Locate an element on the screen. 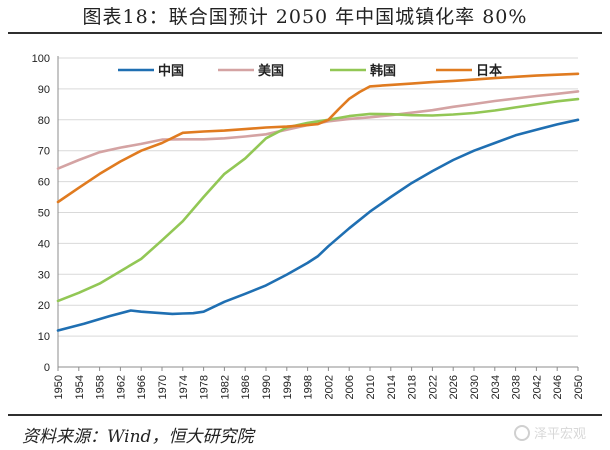 This screenshot has width=610, height=450. x-tick-label: 1974 is located at coordinates (184, 387).